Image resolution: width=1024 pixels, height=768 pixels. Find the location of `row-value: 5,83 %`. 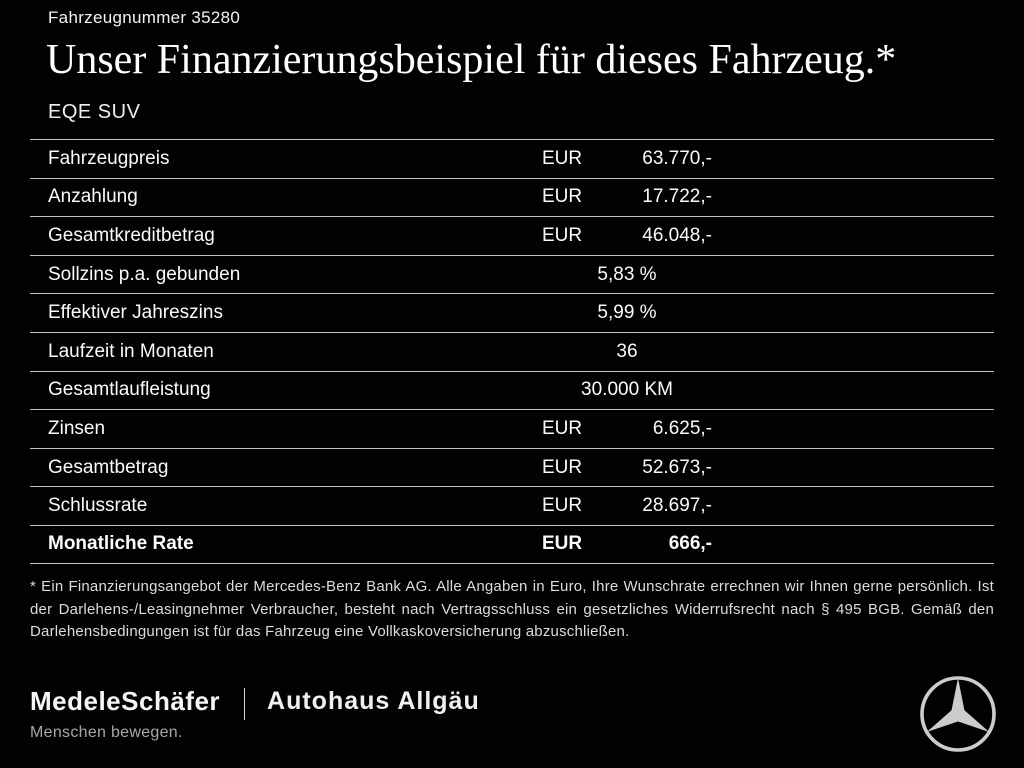

row-value: 5,83 % is located at coordinates (627, 274).